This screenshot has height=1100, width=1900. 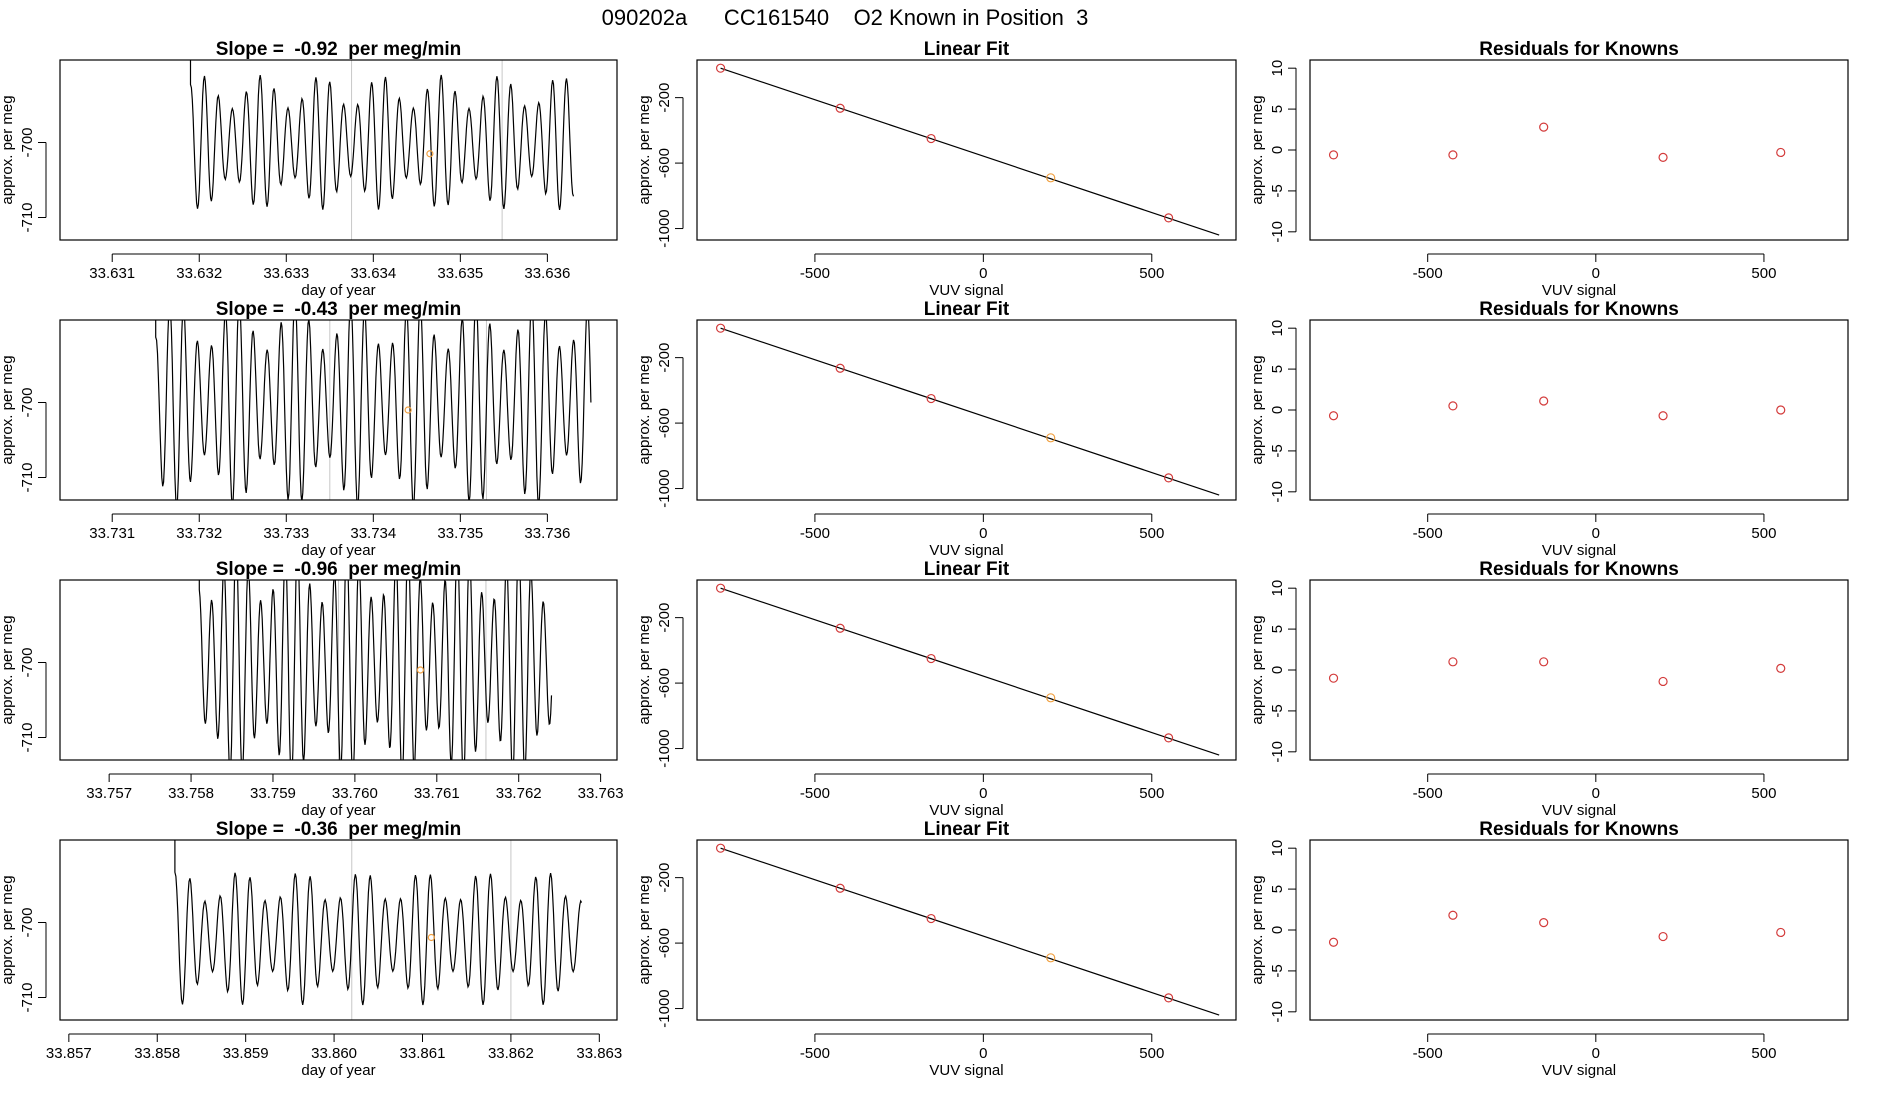 I want to click on x-tick-label: 33.758, so click(x=191, y=793).